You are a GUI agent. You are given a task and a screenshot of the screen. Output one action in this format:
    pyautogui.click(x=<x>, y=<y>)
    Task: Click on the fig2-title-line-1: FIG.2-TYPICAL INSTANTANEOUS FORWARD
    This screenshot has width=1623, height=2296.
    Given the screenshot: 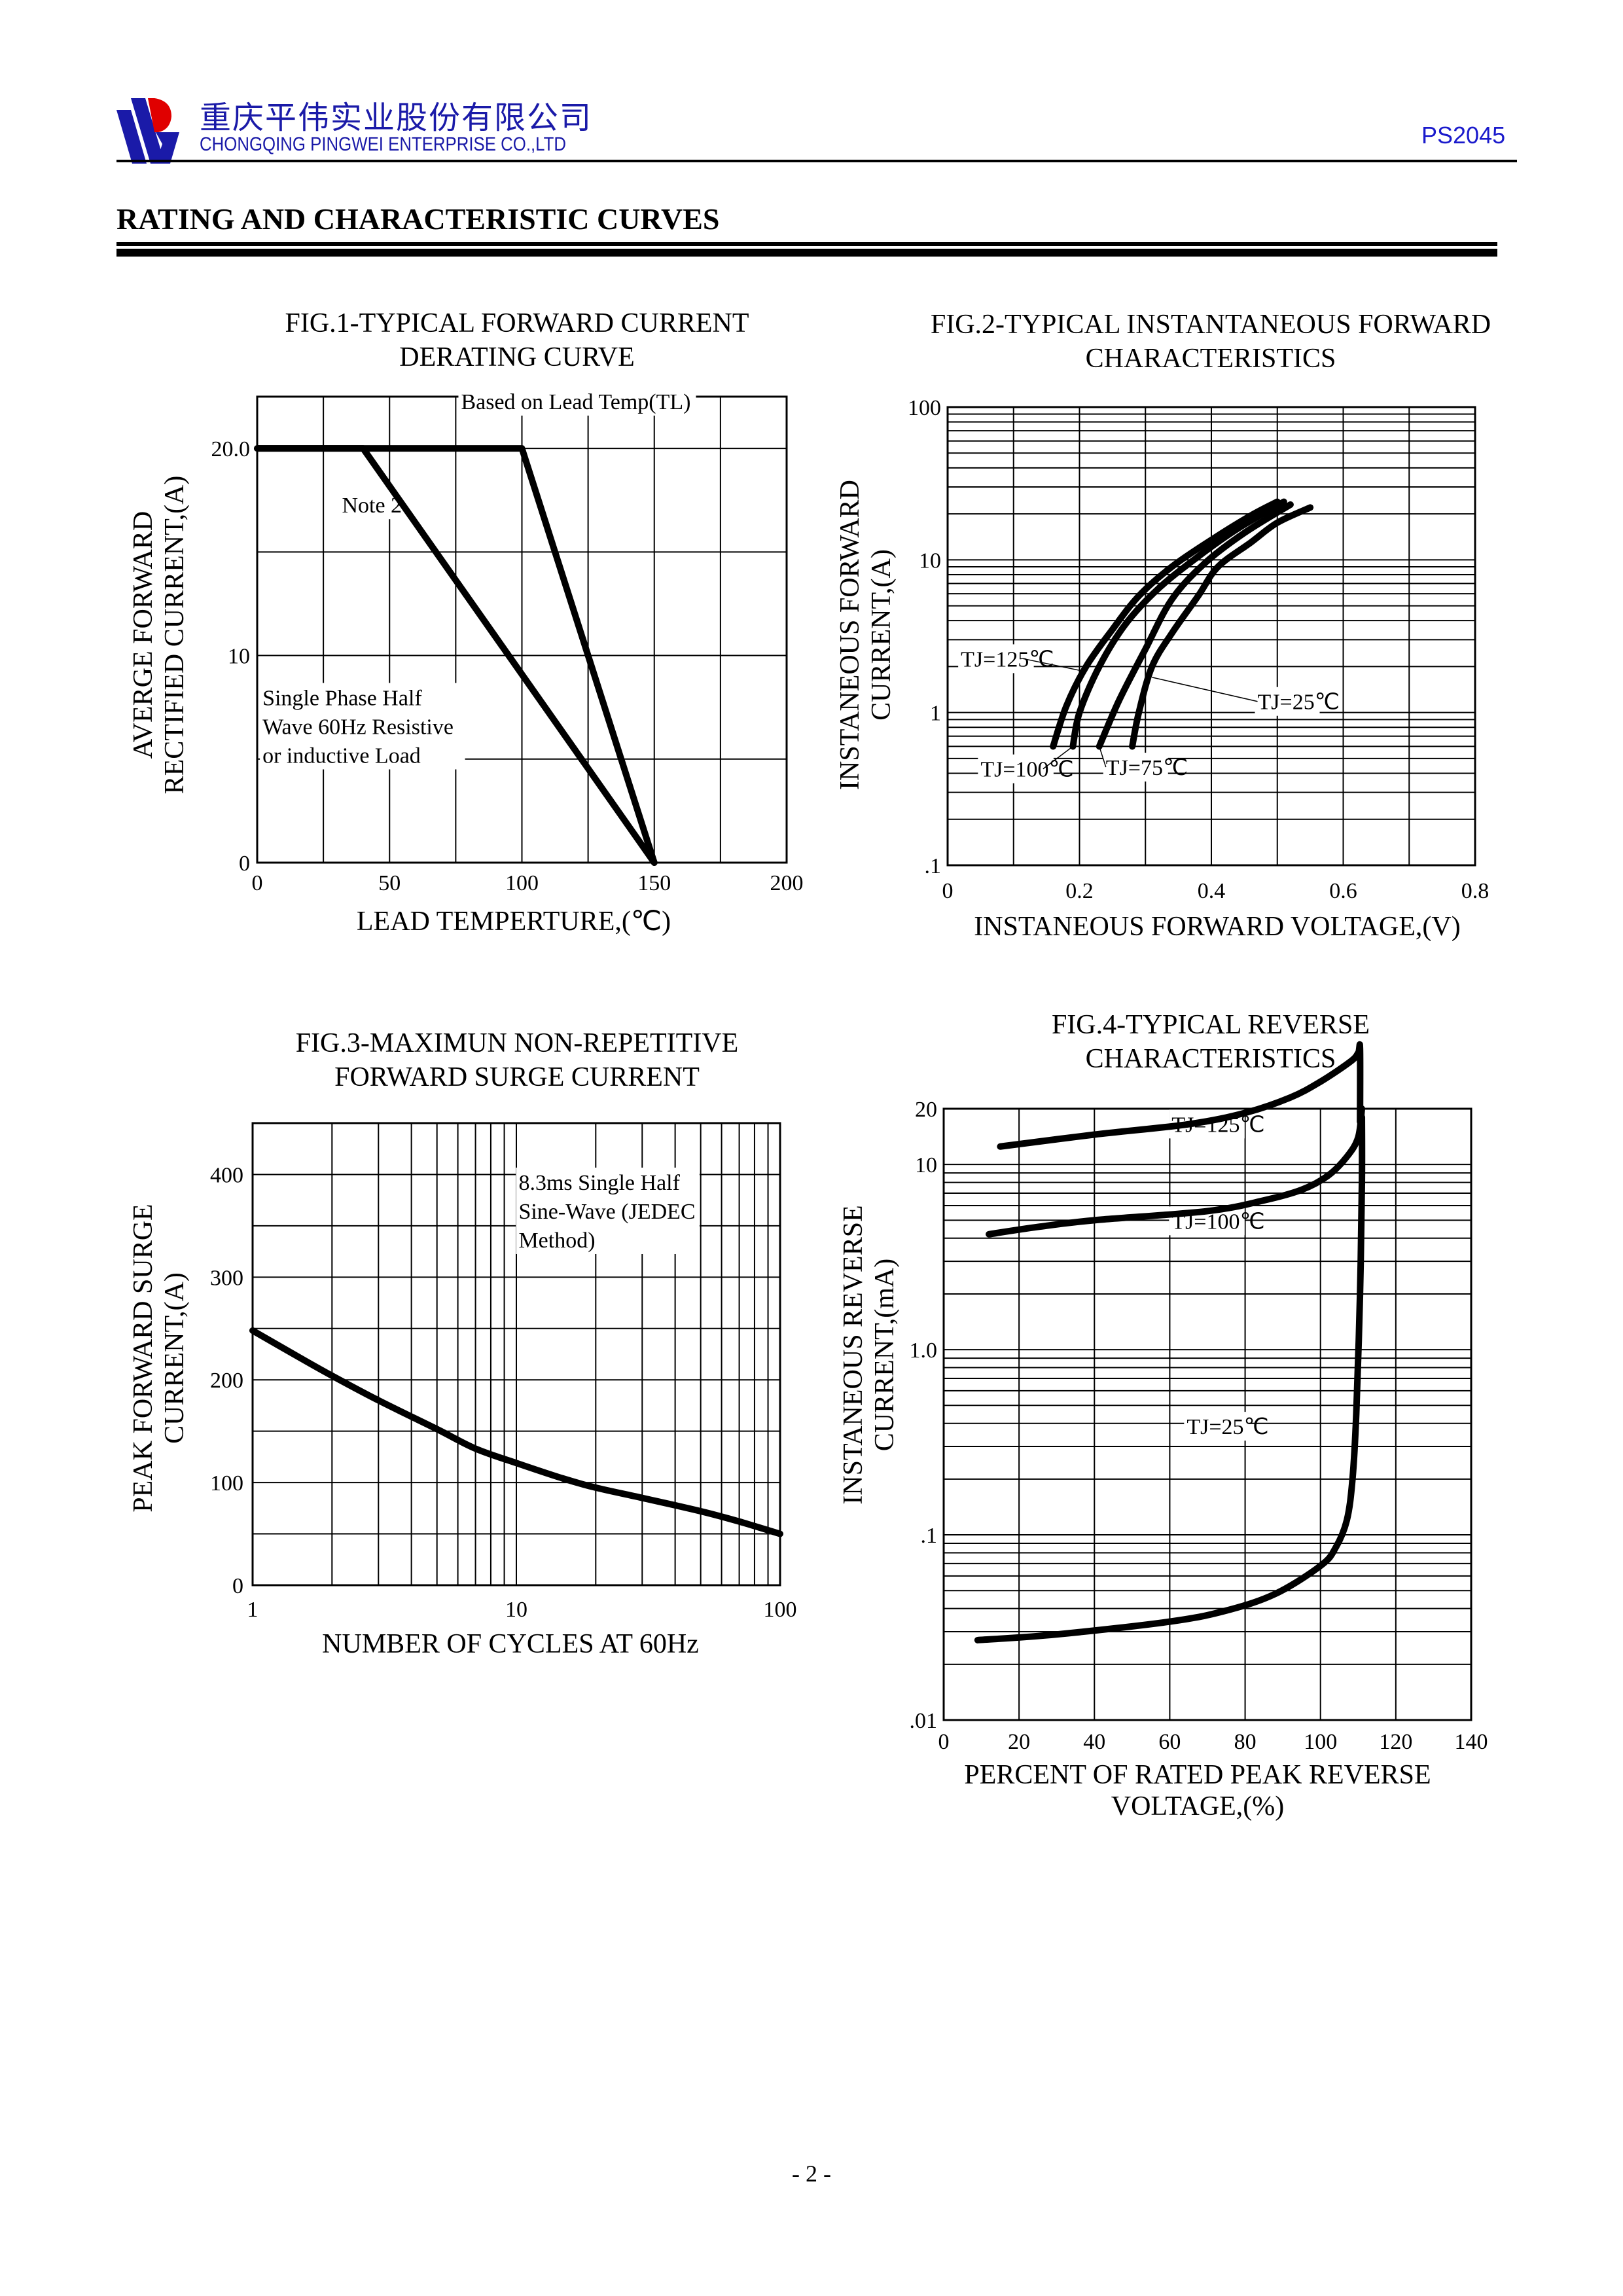 What is the action you would take?
    pyautogui.click(x=1210, y=325)
    